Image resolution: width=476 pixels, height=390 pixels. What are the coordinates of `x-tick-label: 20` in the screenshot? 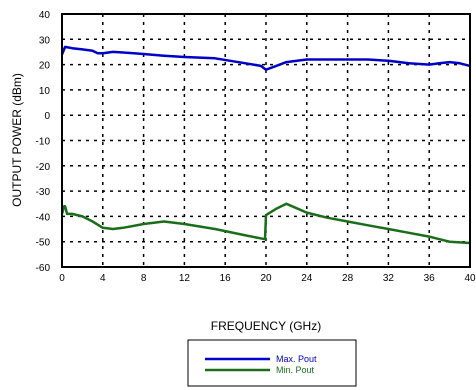 It's located at (266, 278).